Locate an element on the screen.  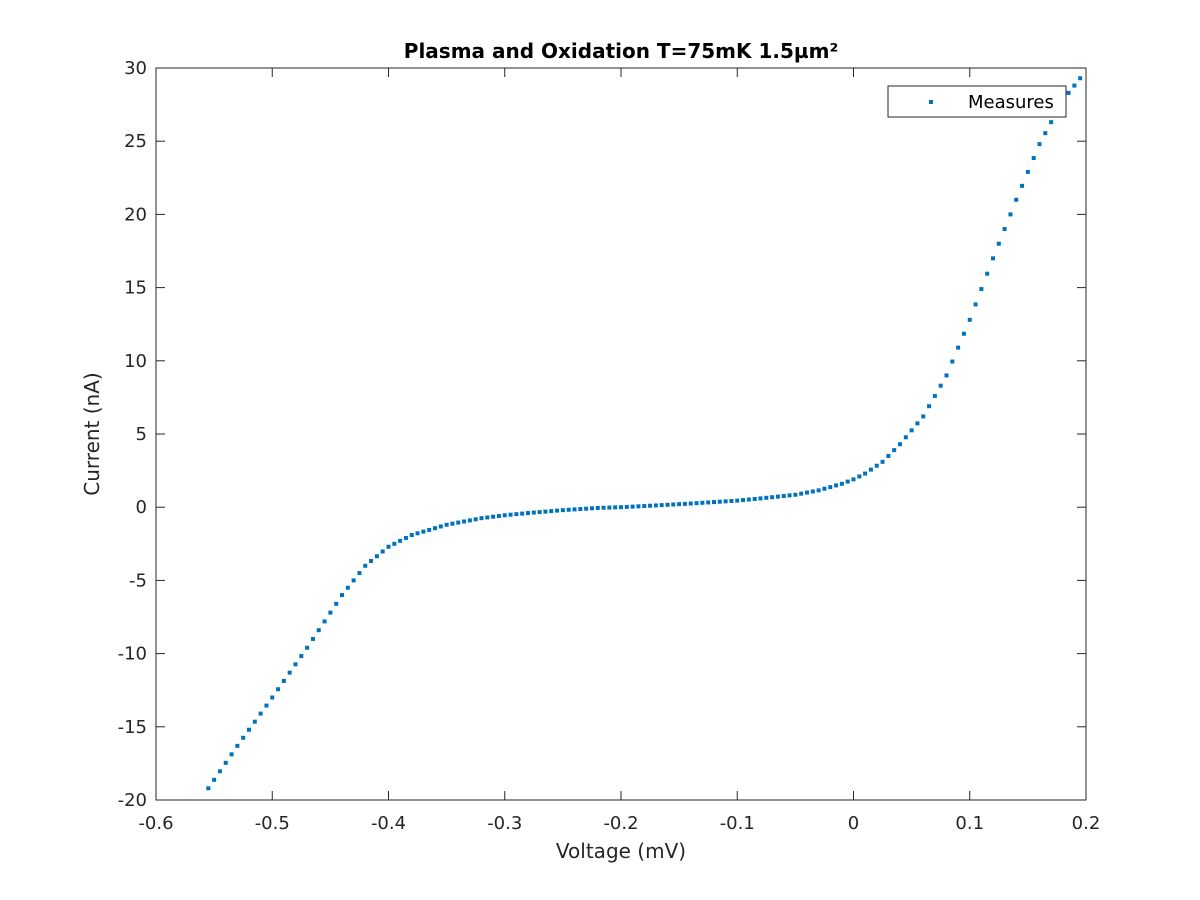
legend-label: Measures is located at coordinates (1011, 102).